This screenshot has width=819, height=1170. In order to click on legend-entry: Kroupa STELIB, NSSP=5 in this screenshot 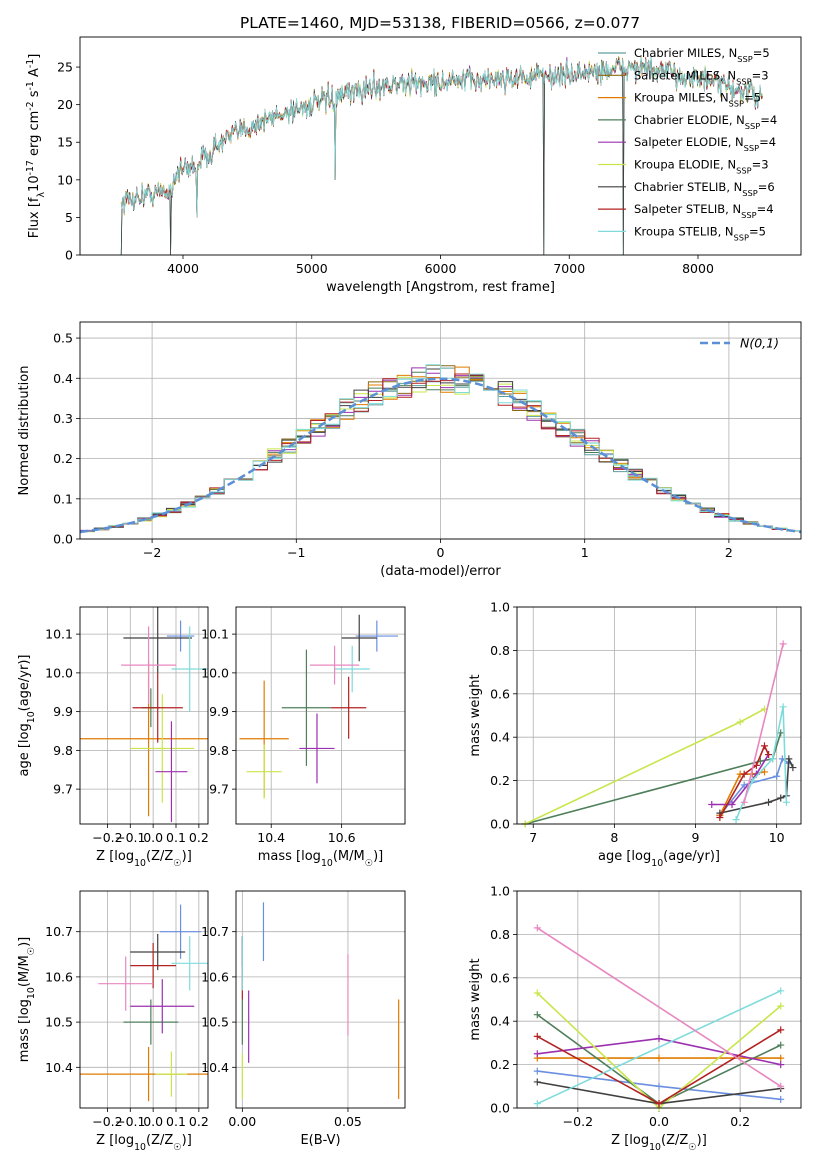, I will do `click(700, 233)`.